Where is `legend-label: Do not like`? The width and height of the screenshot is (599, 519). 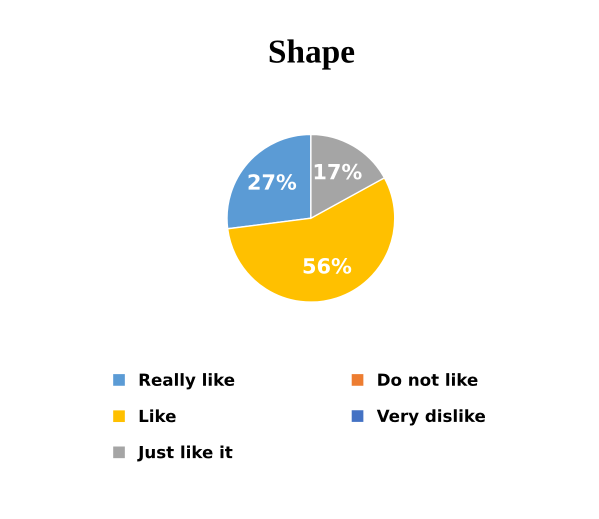
legend-label: Do not like is located at coordinates (428, 379).